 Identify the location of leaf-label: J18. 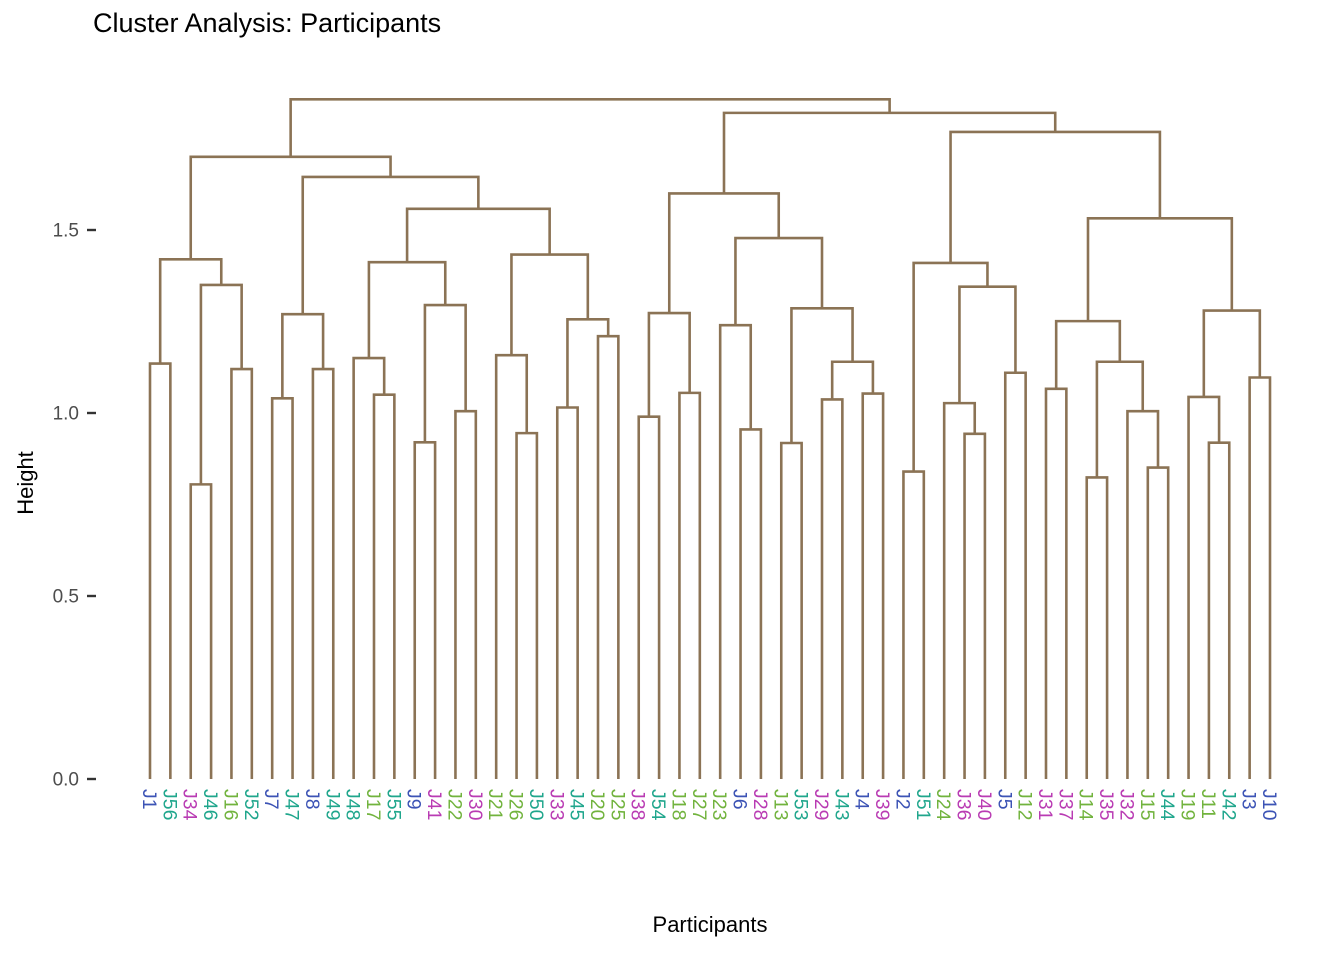
(678, 804).